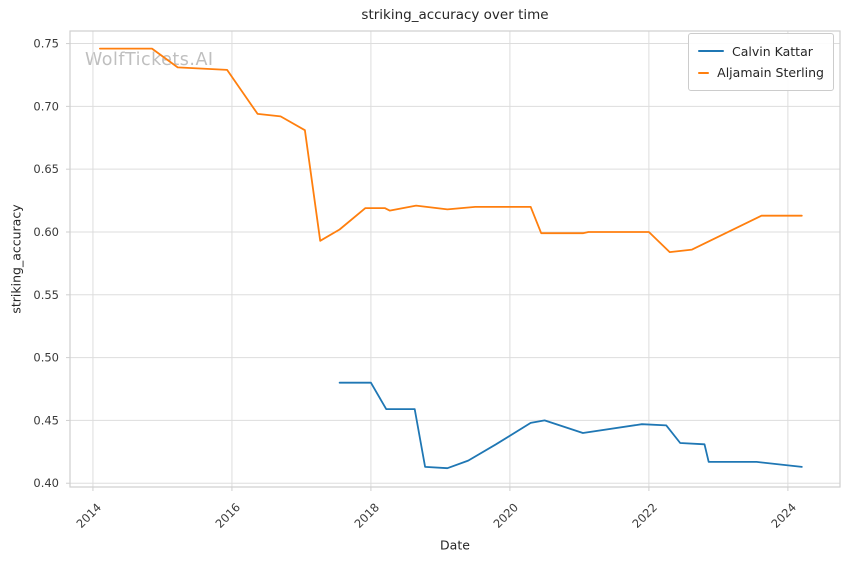 Image resolution: width=852 pixels, height=561 pixels. Describe the element at coordinates (46, 420) in the screenshot. I see `svg-text: 0.45` at that location.